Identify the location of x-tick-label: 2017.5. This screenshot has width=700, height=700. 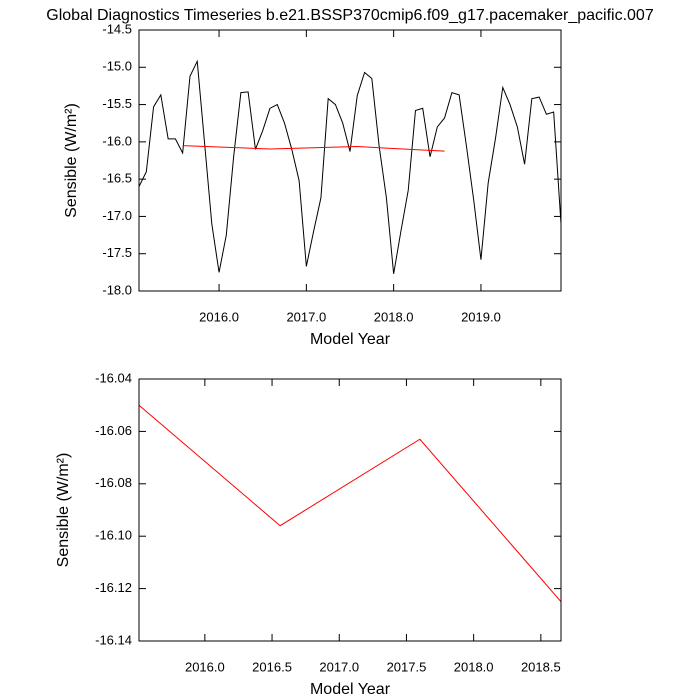
(407, 666).